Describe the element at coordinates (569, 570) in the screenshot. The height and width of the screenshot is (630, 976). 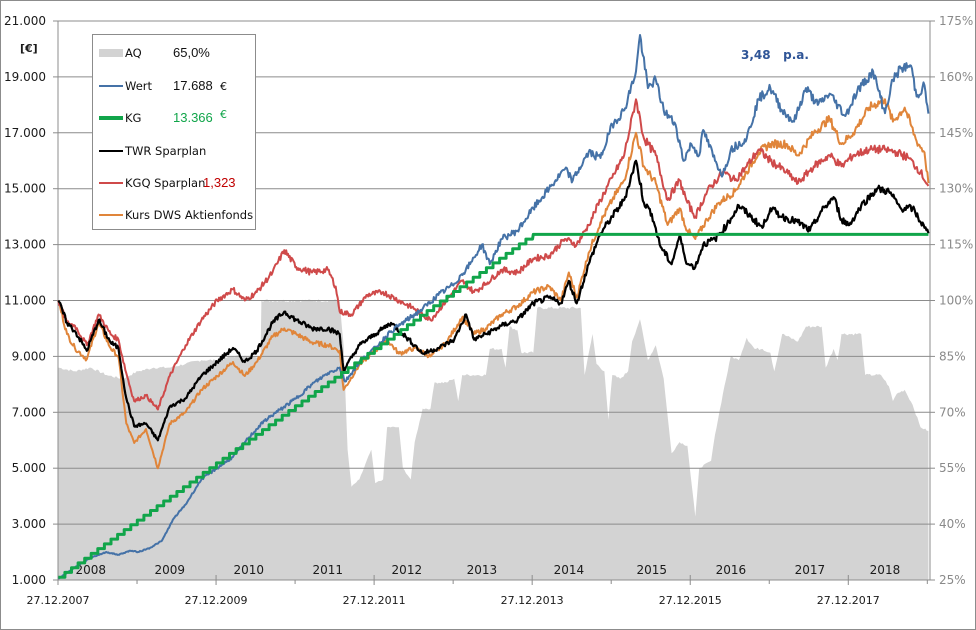
I see `x-year-label: 2014` at that location.